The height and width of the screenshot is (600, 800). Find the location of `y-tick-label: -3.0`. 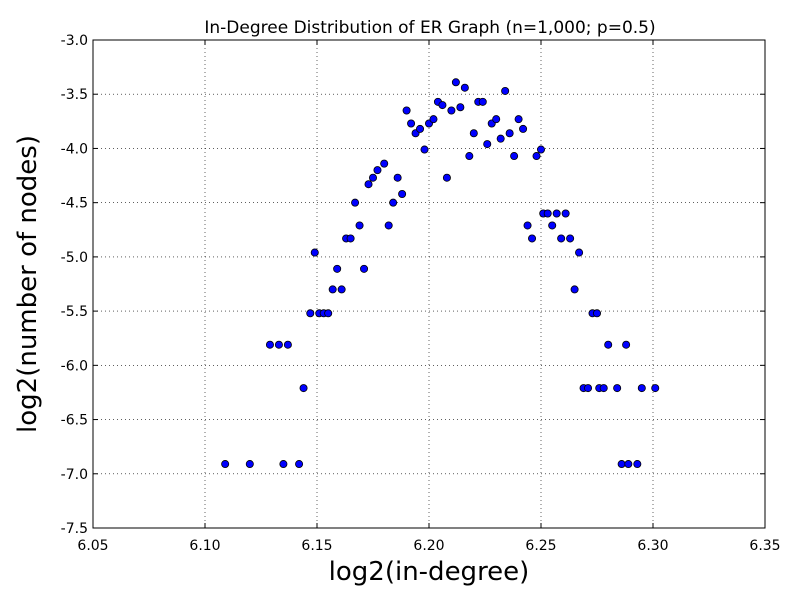

y-tick-label: -3.0 is located at coordinates (74, 41).